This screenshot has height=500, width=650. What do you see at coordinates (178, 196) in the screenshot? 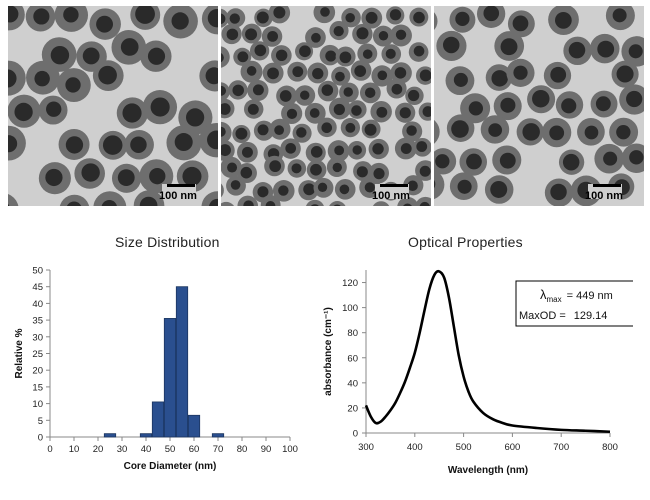
I see `scale-bar-label: 100 nm` at bounding box center [178, 196].